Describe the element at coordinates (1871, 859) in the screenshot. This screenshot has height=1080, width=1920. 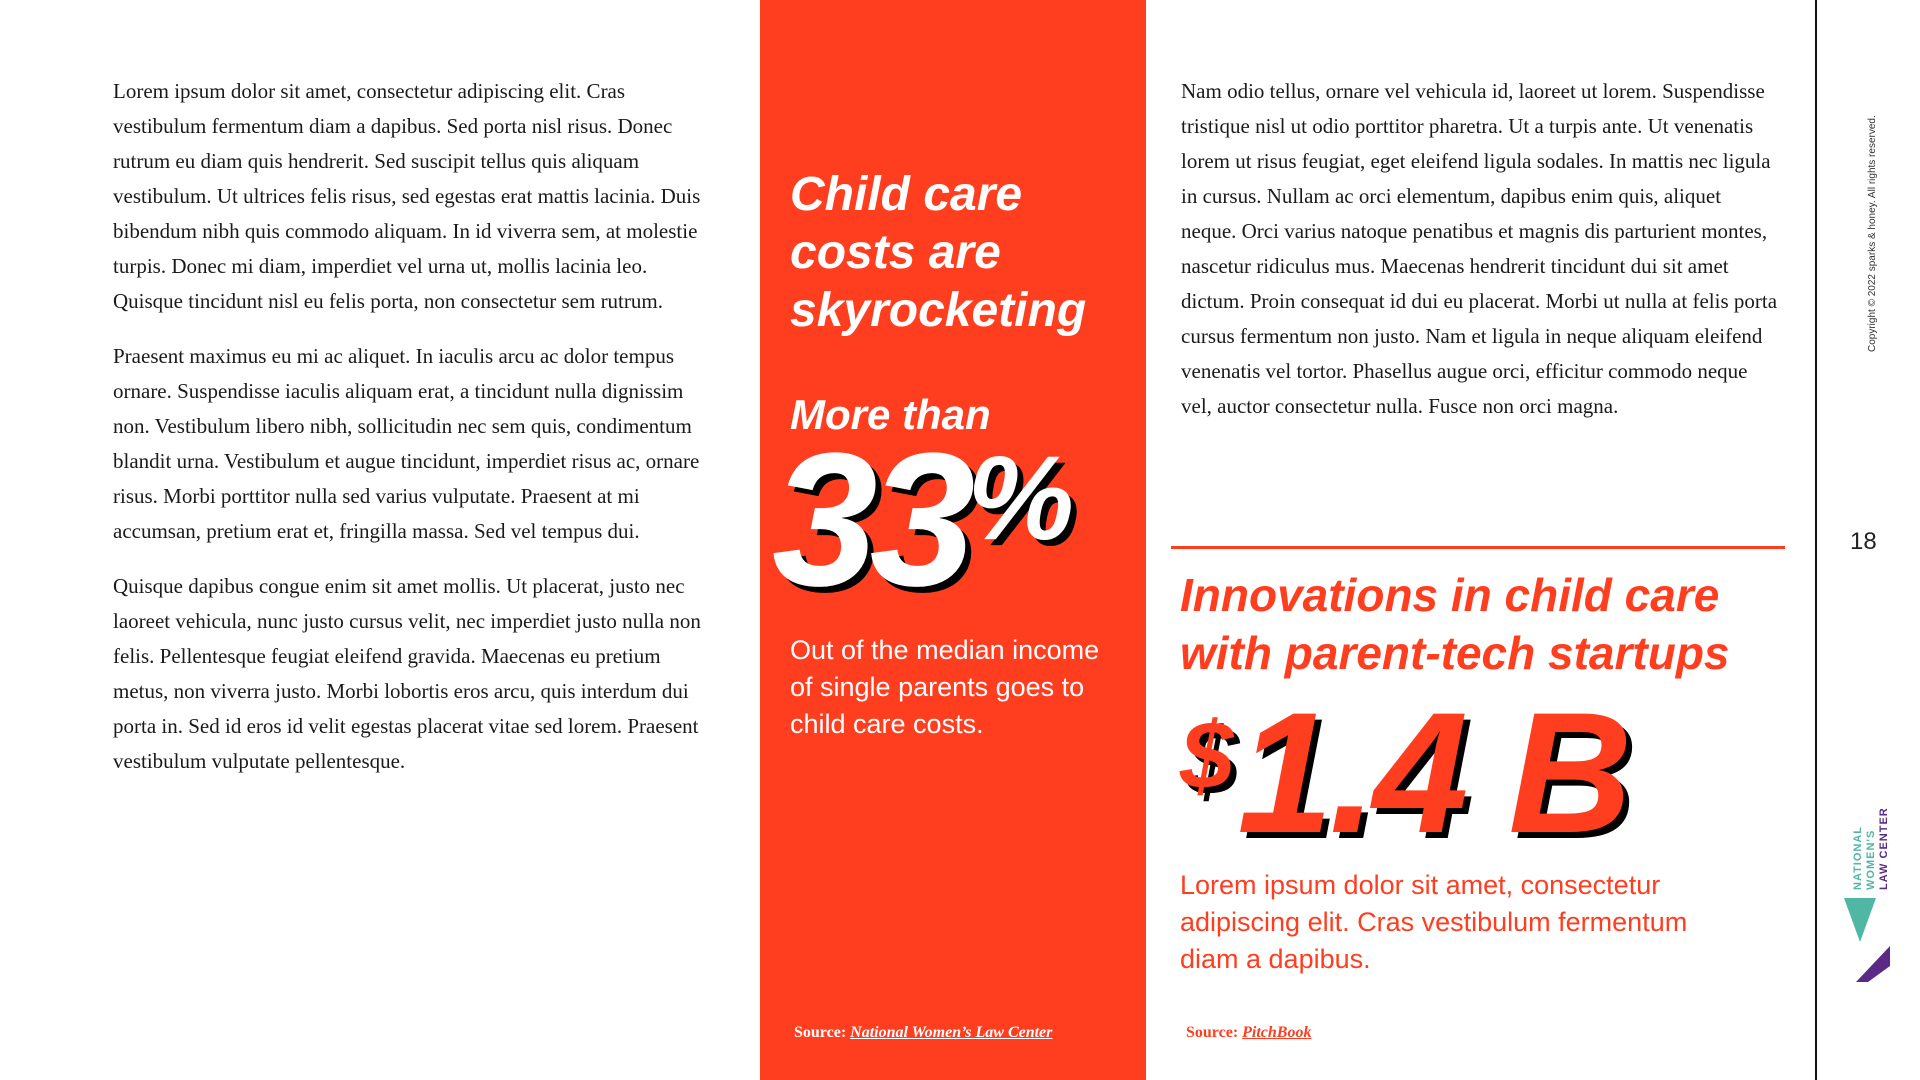
I see `logo-line-2: WOMEN'S` at that location.